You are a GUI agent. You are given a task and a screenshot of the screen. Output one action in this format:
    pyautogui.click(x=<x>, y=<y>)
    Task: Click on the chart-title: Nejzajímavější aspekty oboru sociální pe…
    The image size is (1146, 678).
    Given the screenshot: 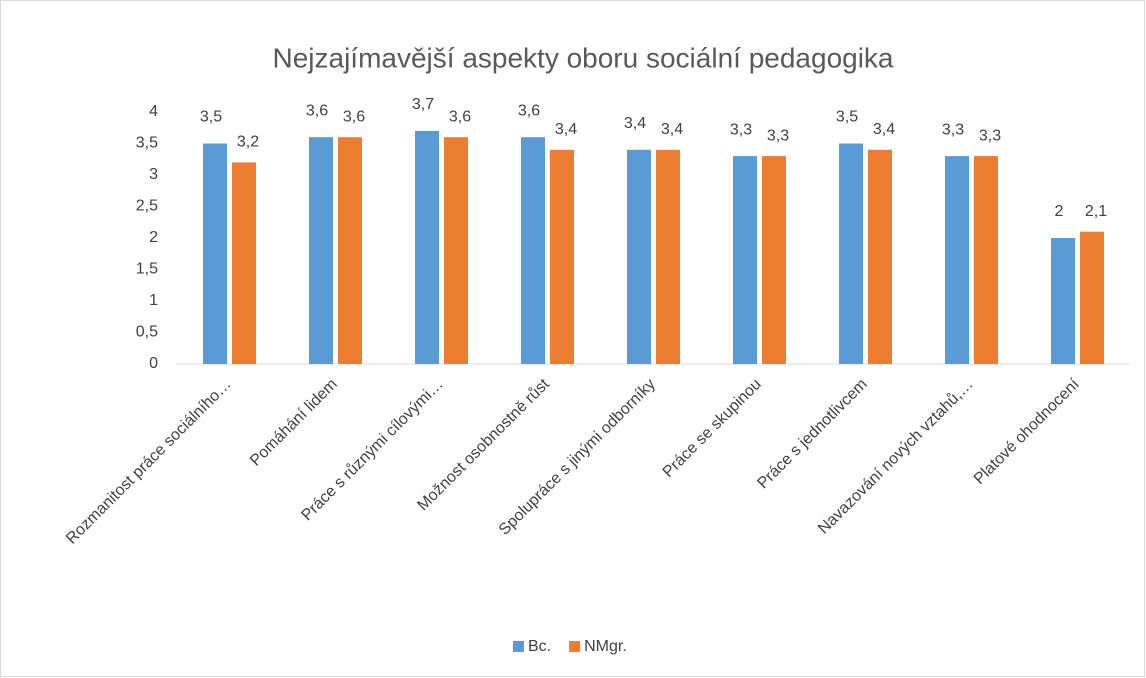 What is the action you would take?
    pyautogui.click(x=582, y=57)
    